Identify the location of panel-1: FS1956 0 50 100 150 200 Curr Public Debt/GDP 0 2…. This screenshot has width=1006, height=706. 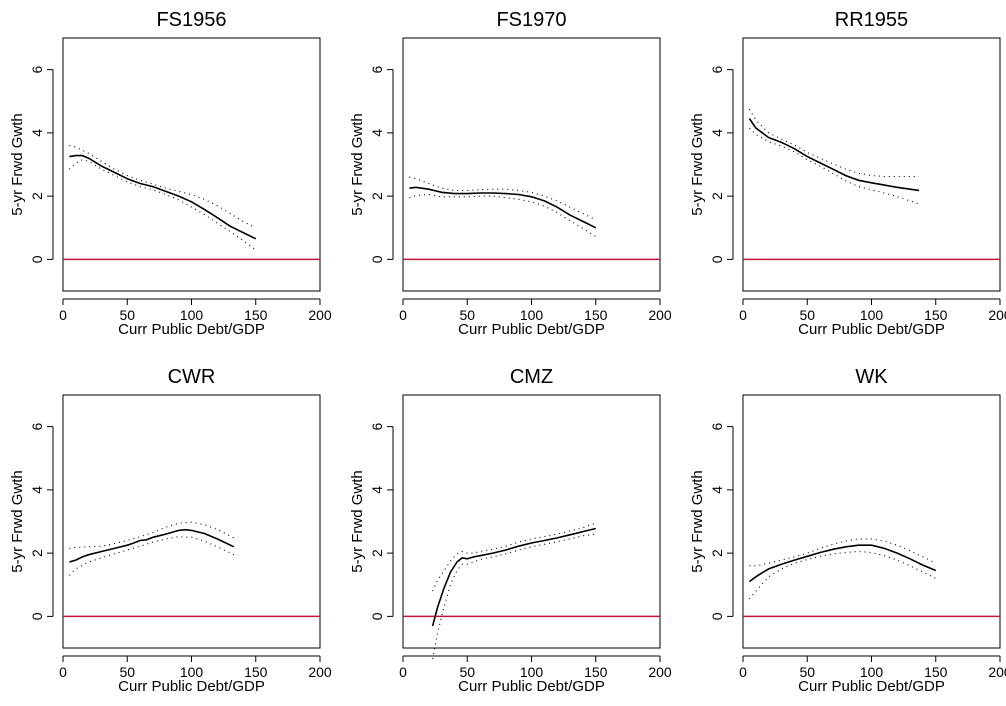
(170, 173).